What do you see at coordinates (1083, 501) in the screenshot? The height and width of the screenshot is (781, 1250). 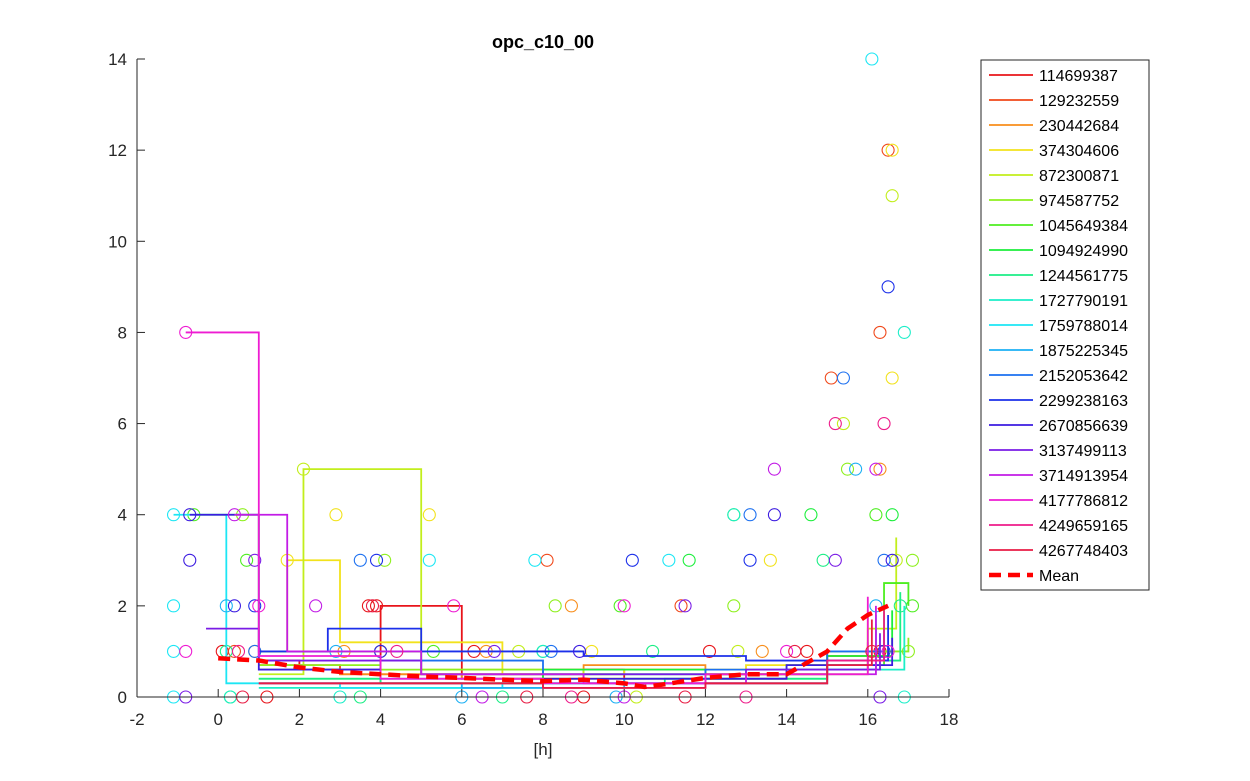 I see `legend-label: 4177786812` at bounding box center [1083, 501].